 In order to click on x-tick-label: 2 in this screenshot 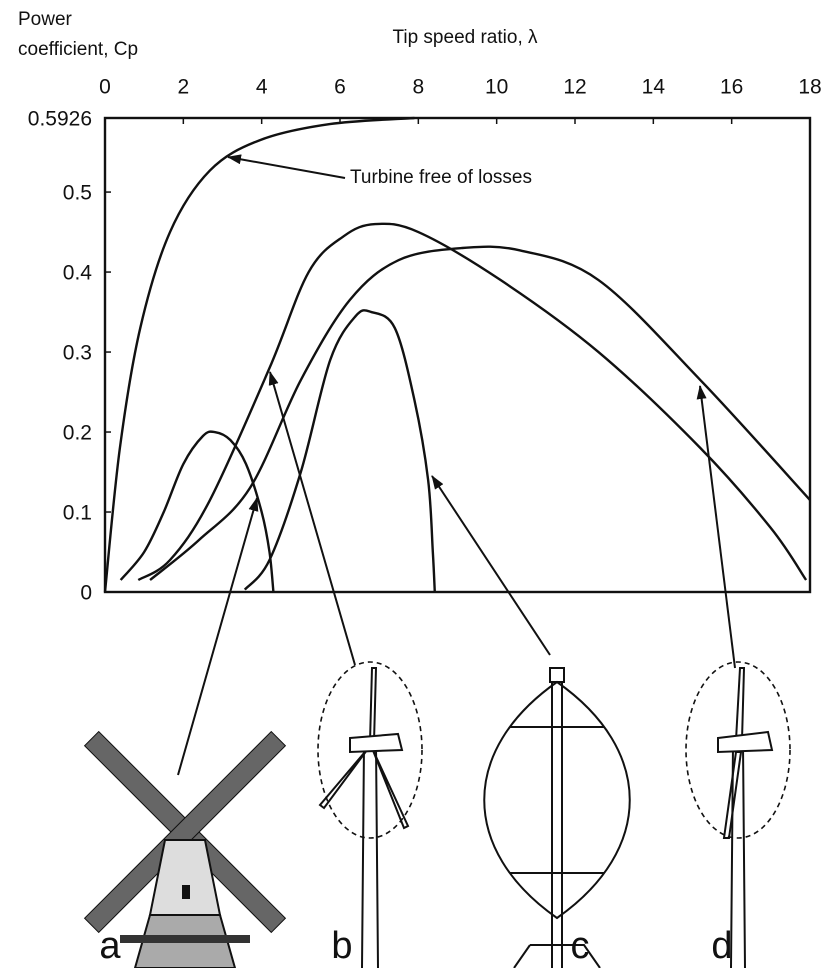, I will do `click(183, 87)`.